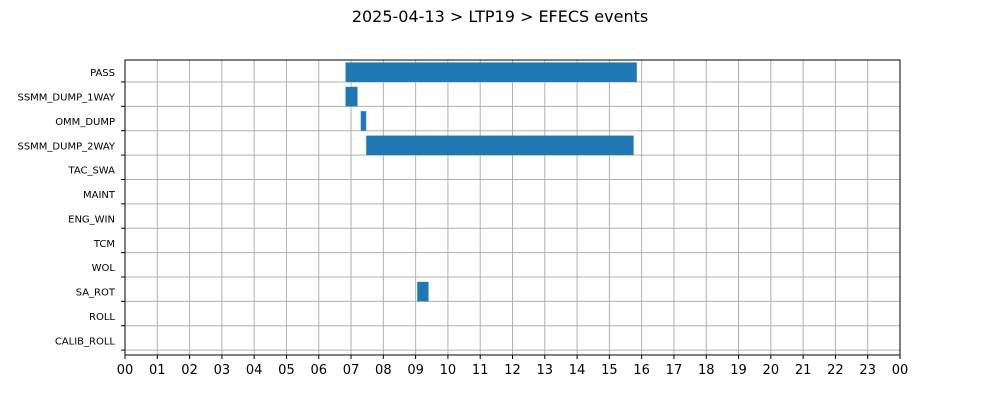 This screenshot has width=1000, height=400. Describe the element at coordinates (66, 98) in the screenshot. I see `y-tick-label: SSMM_DUMP_1WAY` at that location.